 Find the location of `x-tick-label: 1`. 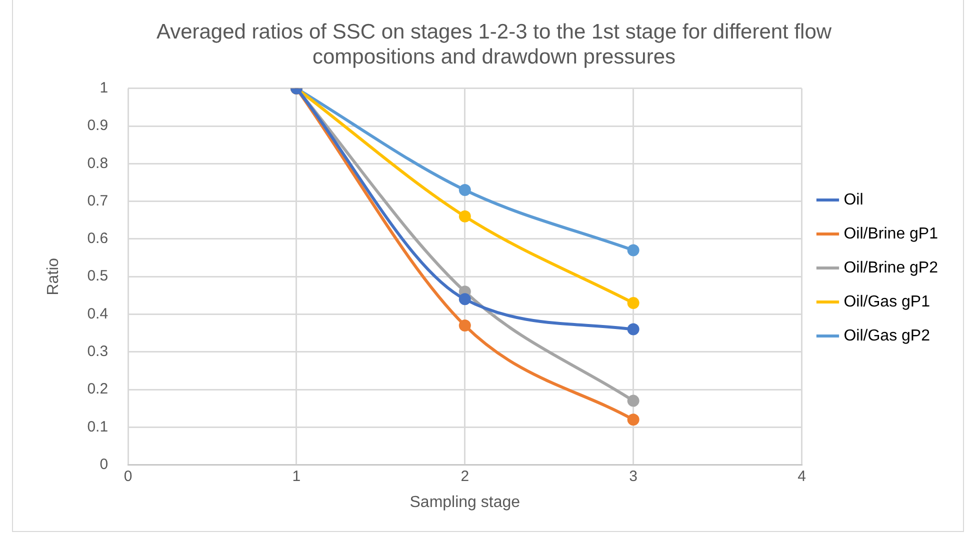

x-tick-label: 1 is located at coordinates (296, 476).